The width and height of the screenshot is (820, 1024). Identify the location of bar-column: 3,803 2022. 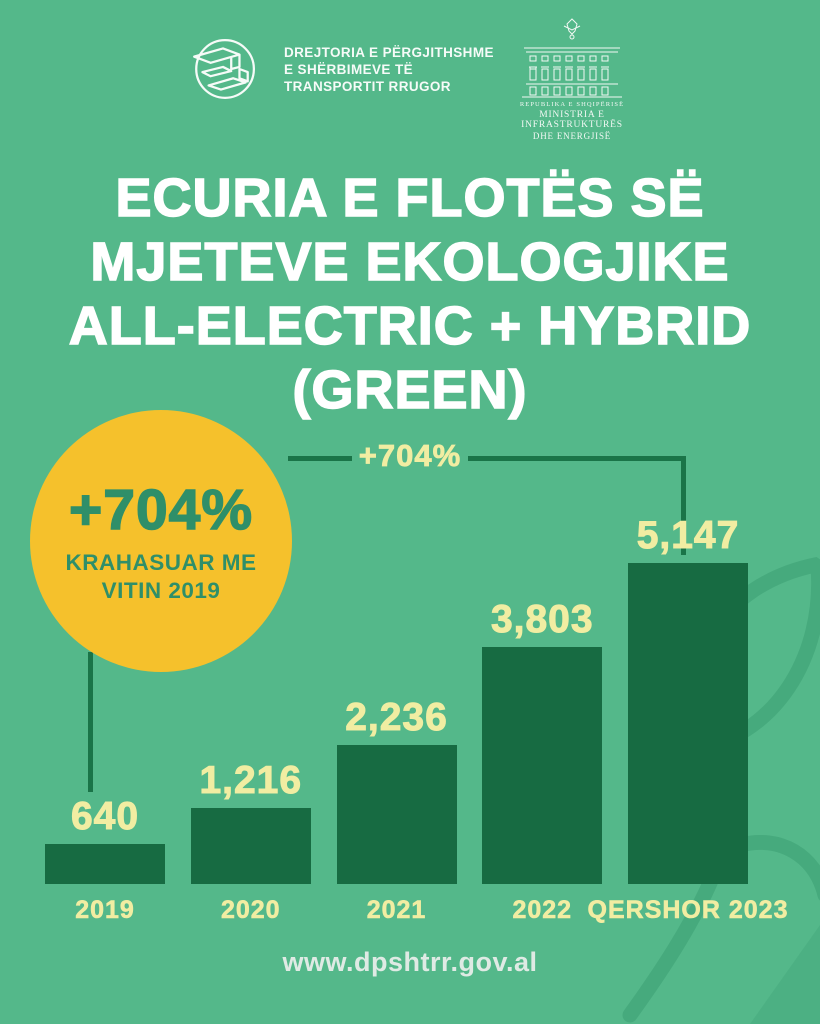
(542, 716).